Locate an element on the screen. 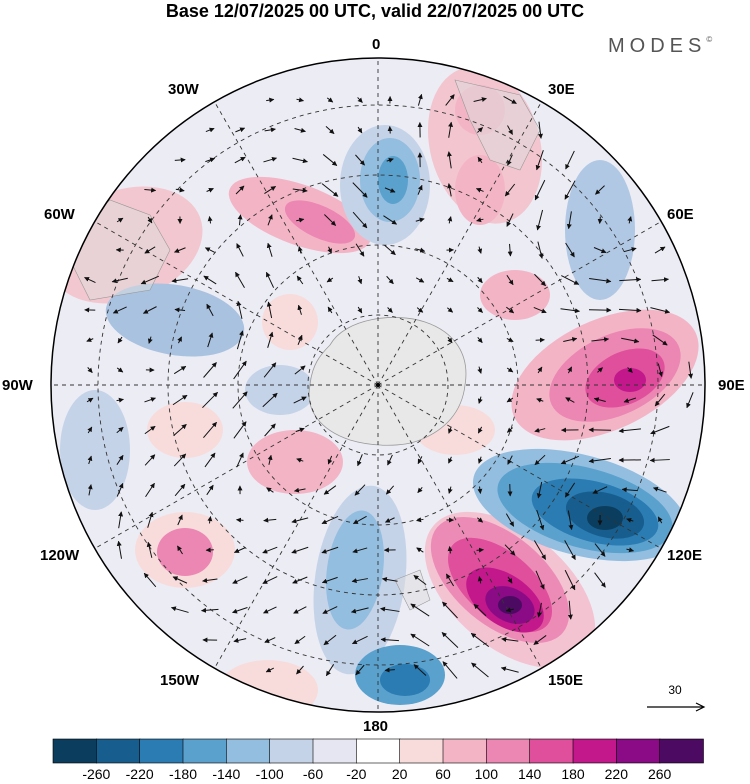 Image resolution: width=750 pixels, height=784 pixels. label-meridian-60w: 60W is located at coordinates (59, 215).